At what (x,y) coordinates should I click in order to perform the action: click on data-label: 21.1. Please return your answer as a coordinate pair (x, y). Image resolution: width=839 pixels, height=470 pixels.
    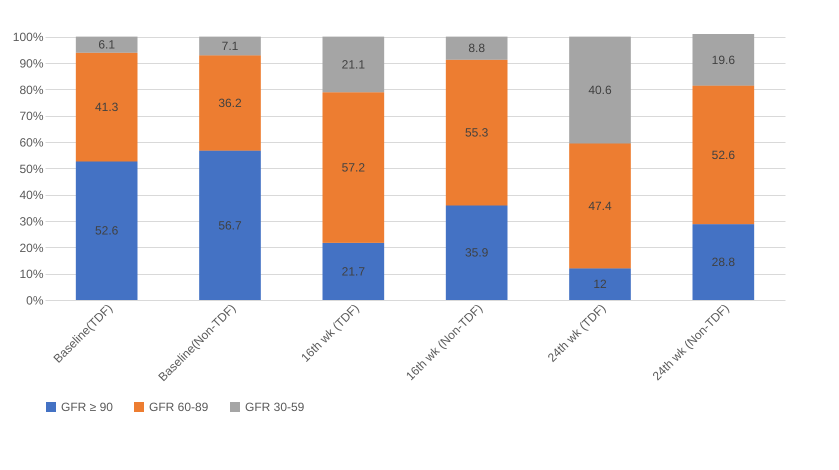
    Looking at the image, I should click on (354, 64).